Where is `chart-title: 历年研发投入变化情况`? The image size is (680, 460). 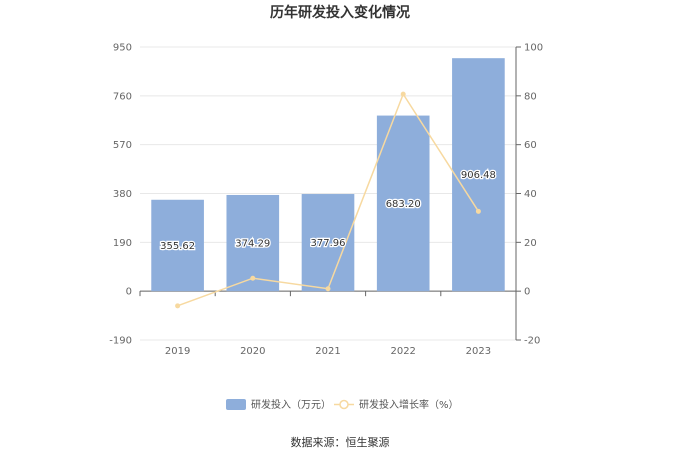 chart-title: 历年研发投入变化情况 is located at coordinates (340, 12).